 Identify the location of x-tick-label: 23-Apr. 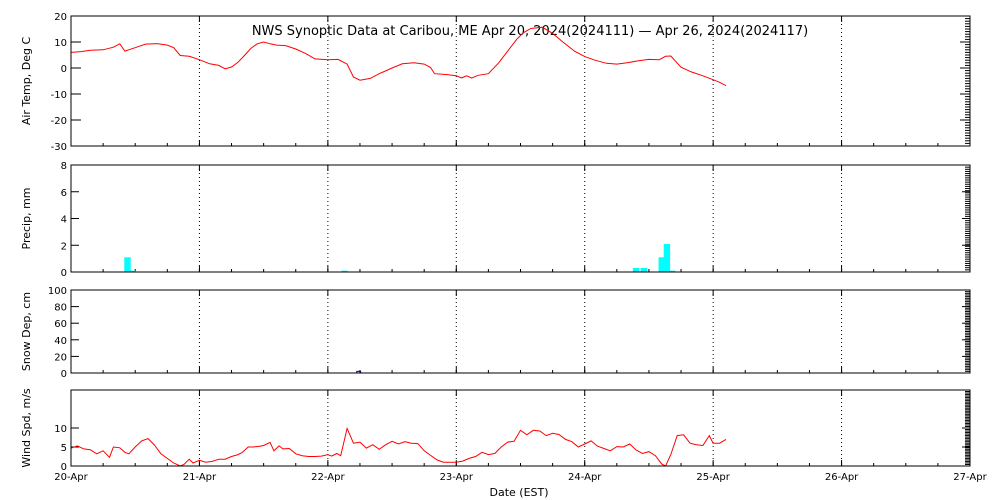
(457, 477).